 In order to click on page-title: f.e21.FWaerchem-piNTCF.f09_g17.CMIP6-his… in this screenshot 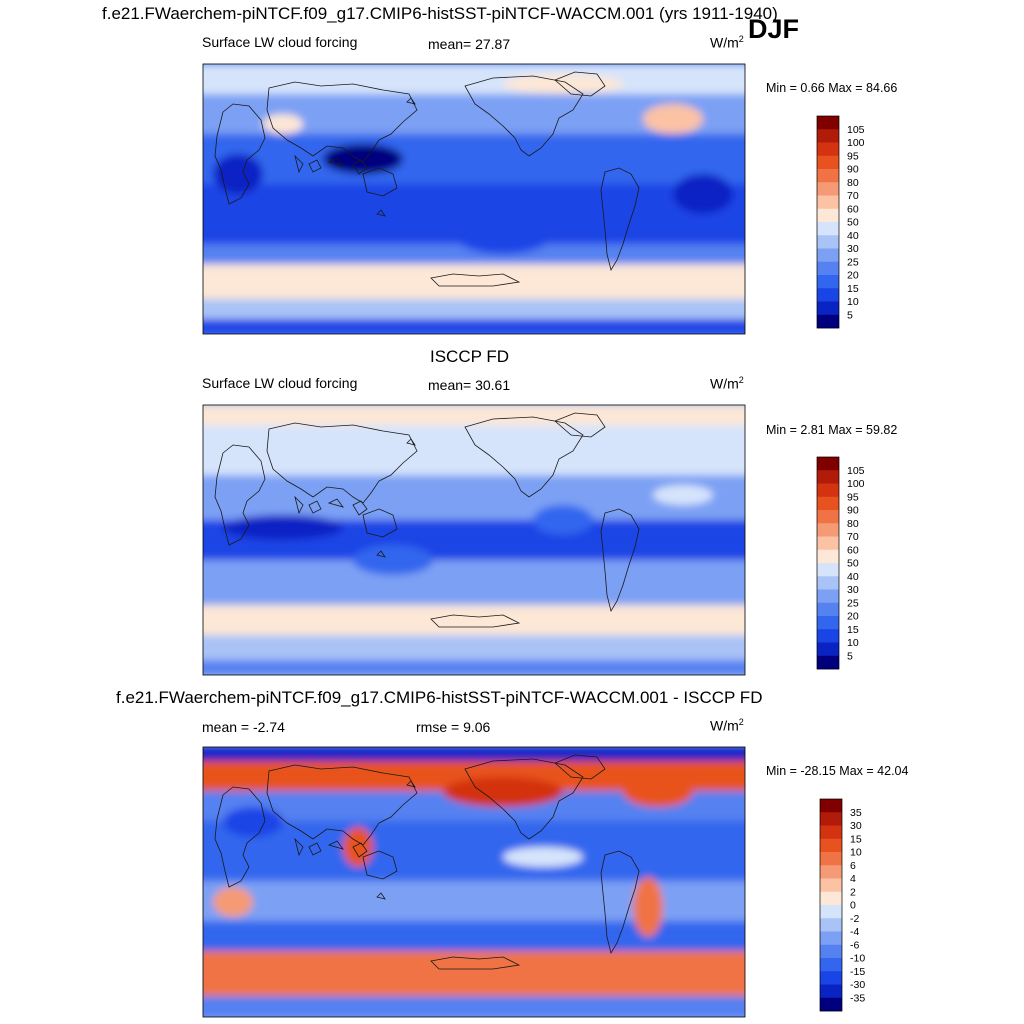, I will do `click(440, 13)`.